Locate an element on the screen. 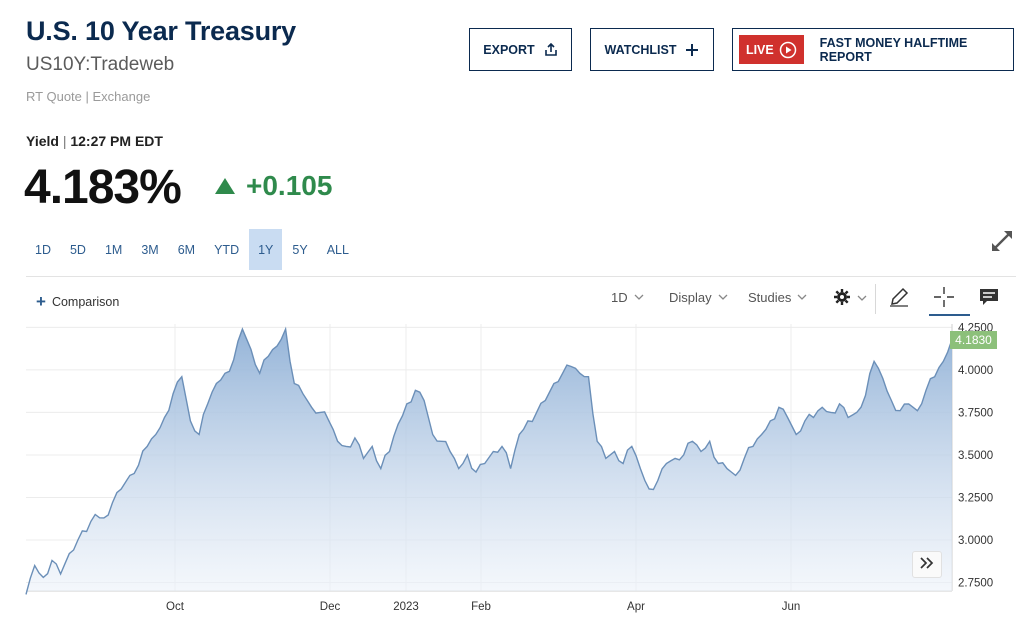 This screenshot has width=1024, height=628. range-5d: 5D is located at coordinates (77, 249).